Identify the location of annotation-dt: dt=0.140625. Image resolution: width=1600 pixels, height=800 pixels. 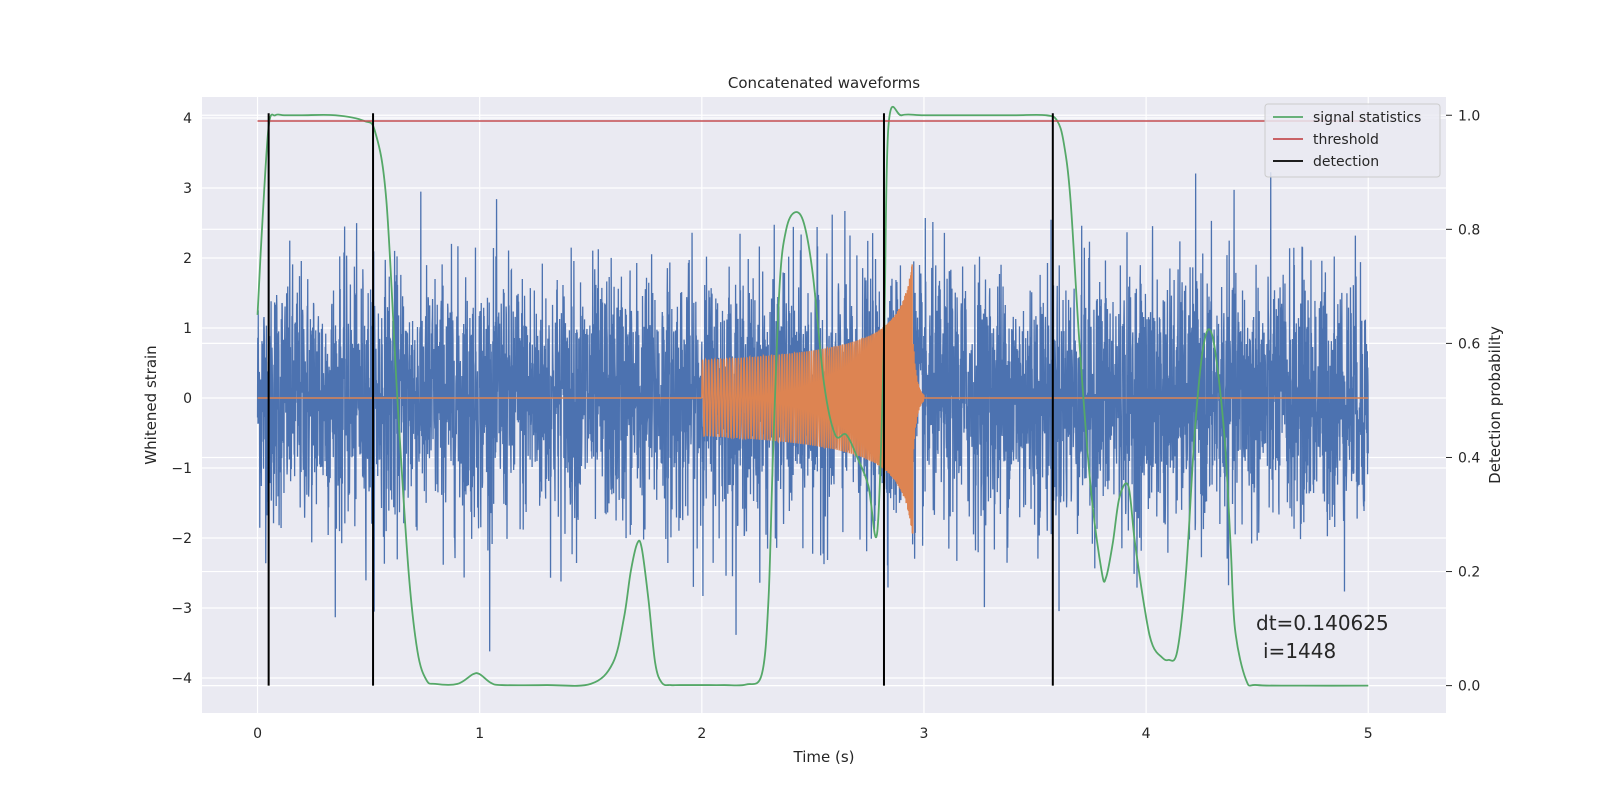
(1322, 623).